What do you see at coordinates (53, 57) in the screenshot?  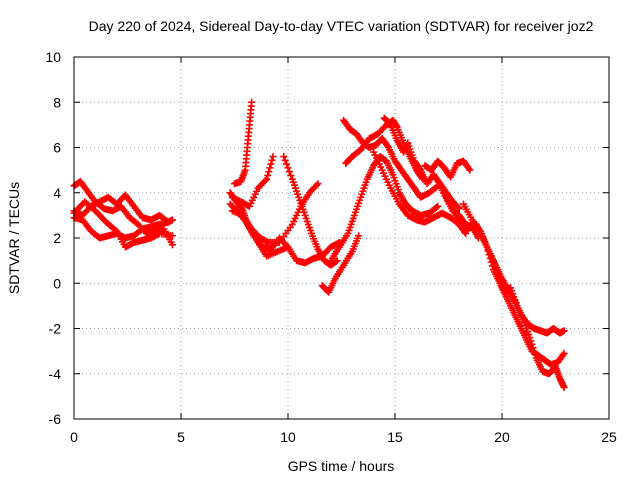 I see `y-tick-label: 10` at bounding box center [53, 57].